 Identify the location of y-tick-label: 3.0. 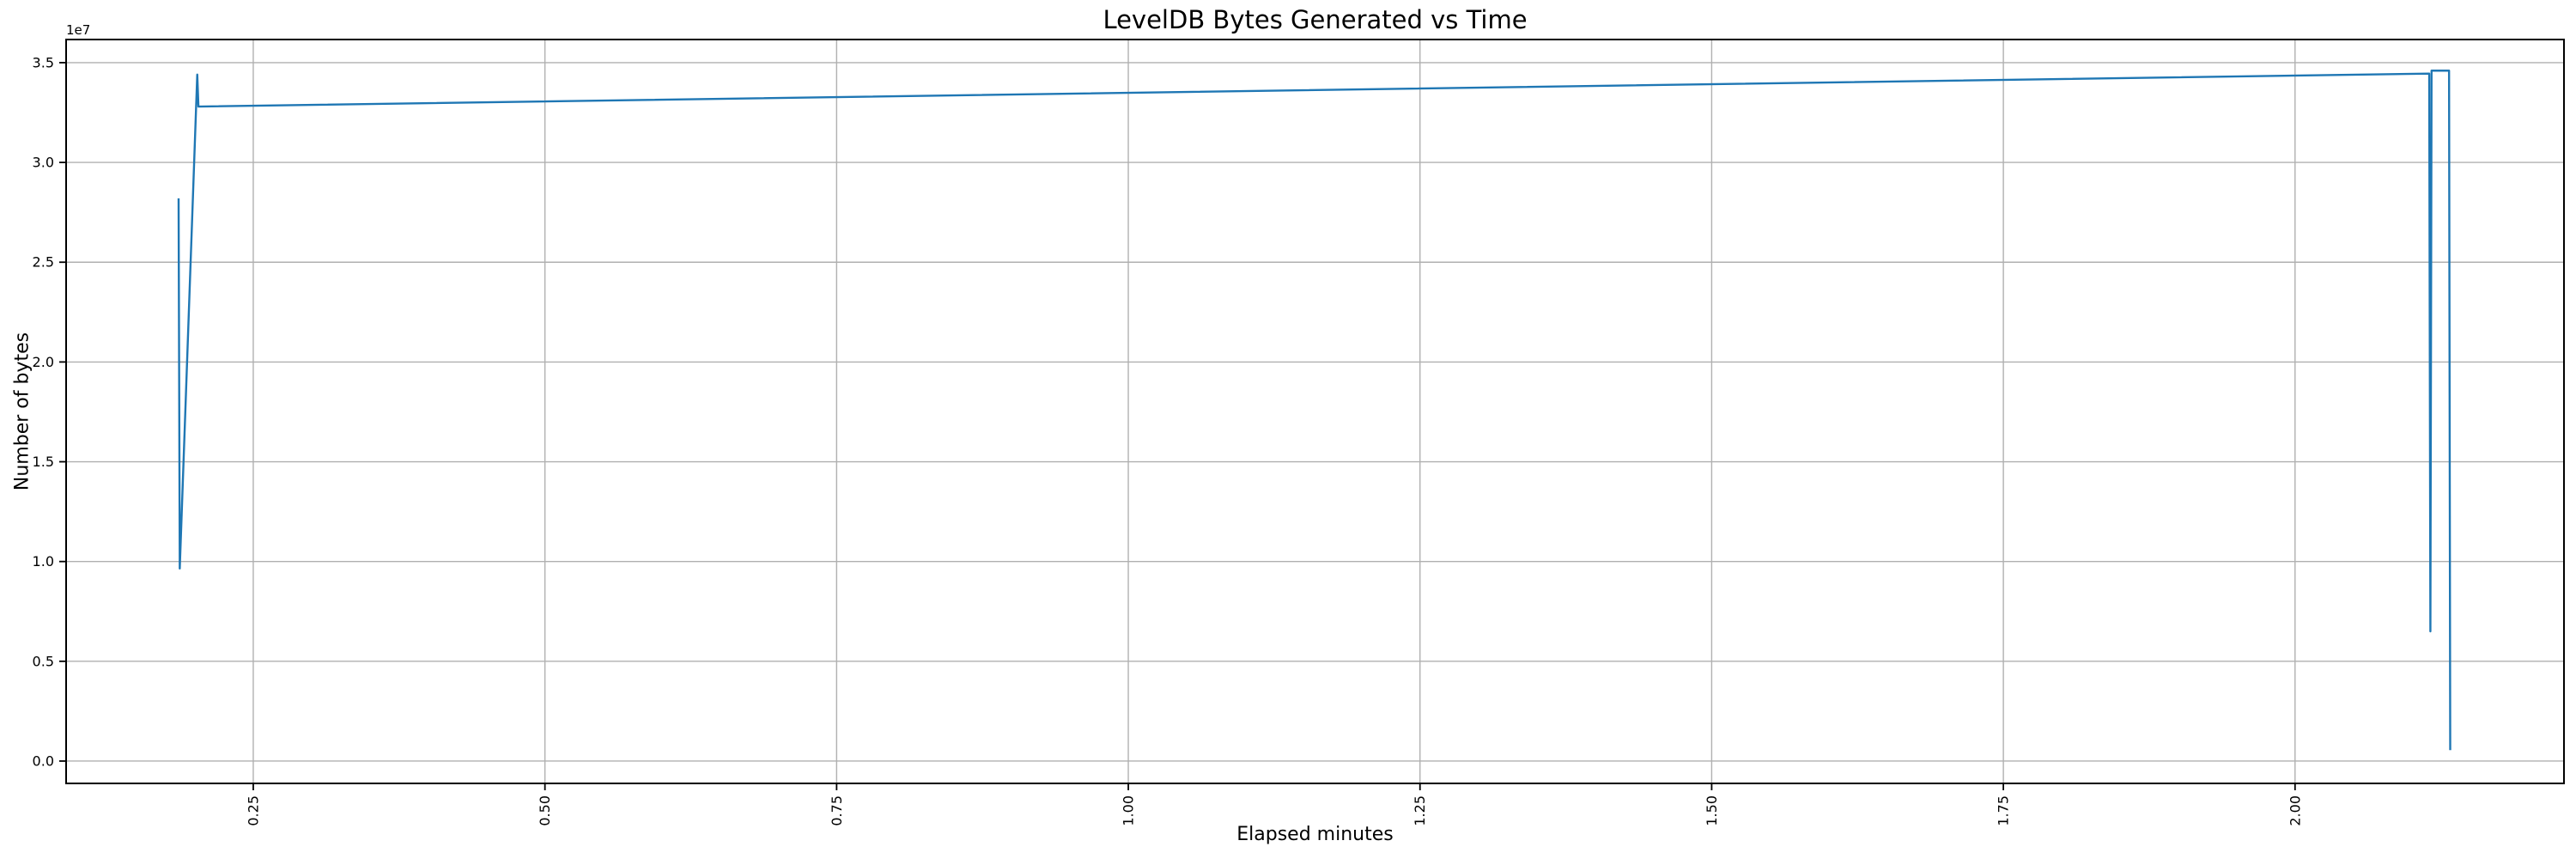
(44, 163).